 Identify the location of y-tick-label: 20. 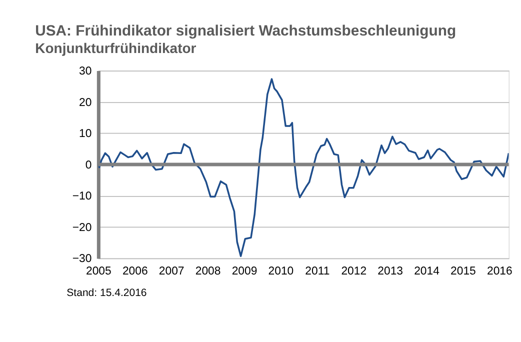
(85, 102).